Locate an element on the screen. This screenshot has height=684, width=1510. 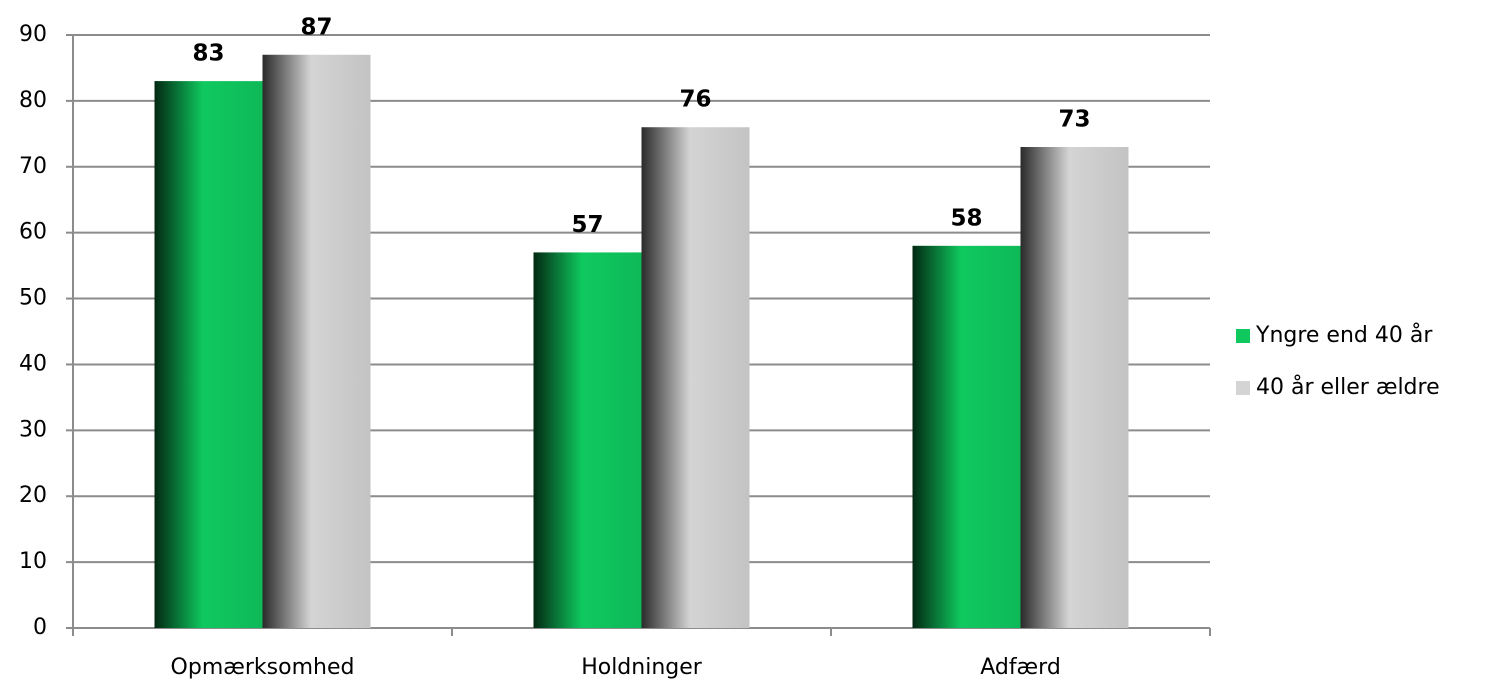
y-tick-label: 50 is located at coordinates (33, 298).